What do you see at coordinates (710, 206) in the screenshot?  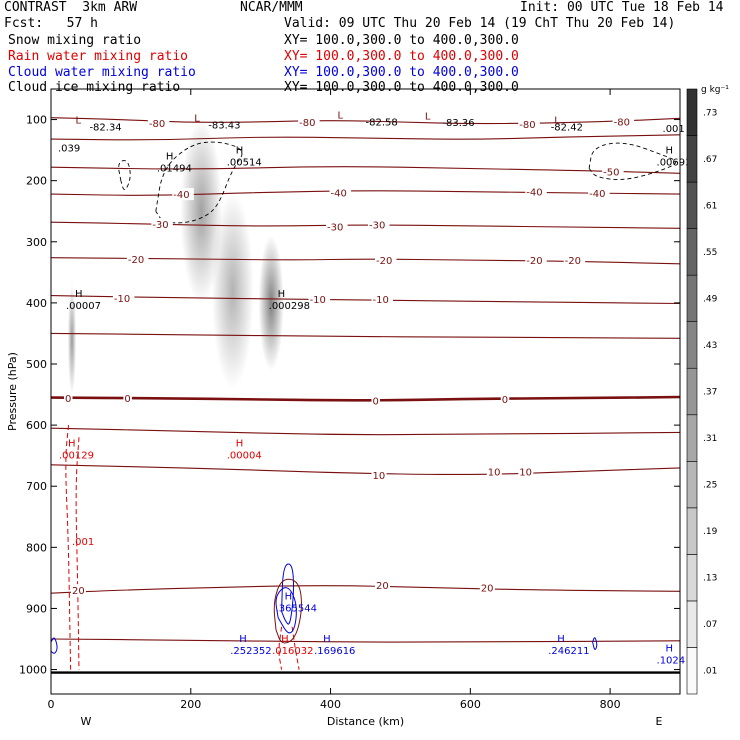 I see `colorbar-label-10: .61` at bounding box center [710, 206].